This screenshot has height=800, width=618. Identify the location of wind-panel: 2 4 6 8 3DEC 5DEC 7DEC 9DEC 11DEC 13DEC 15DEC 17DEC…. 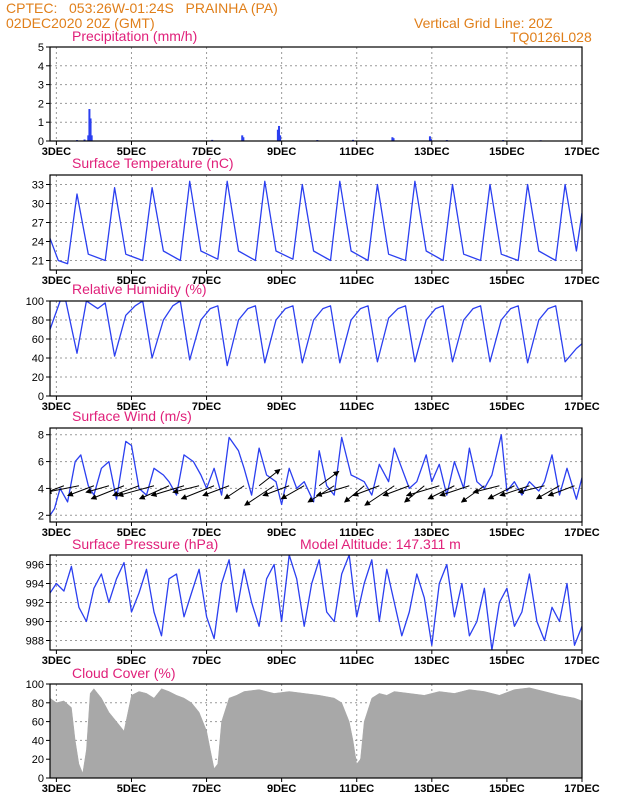
(319, 473).